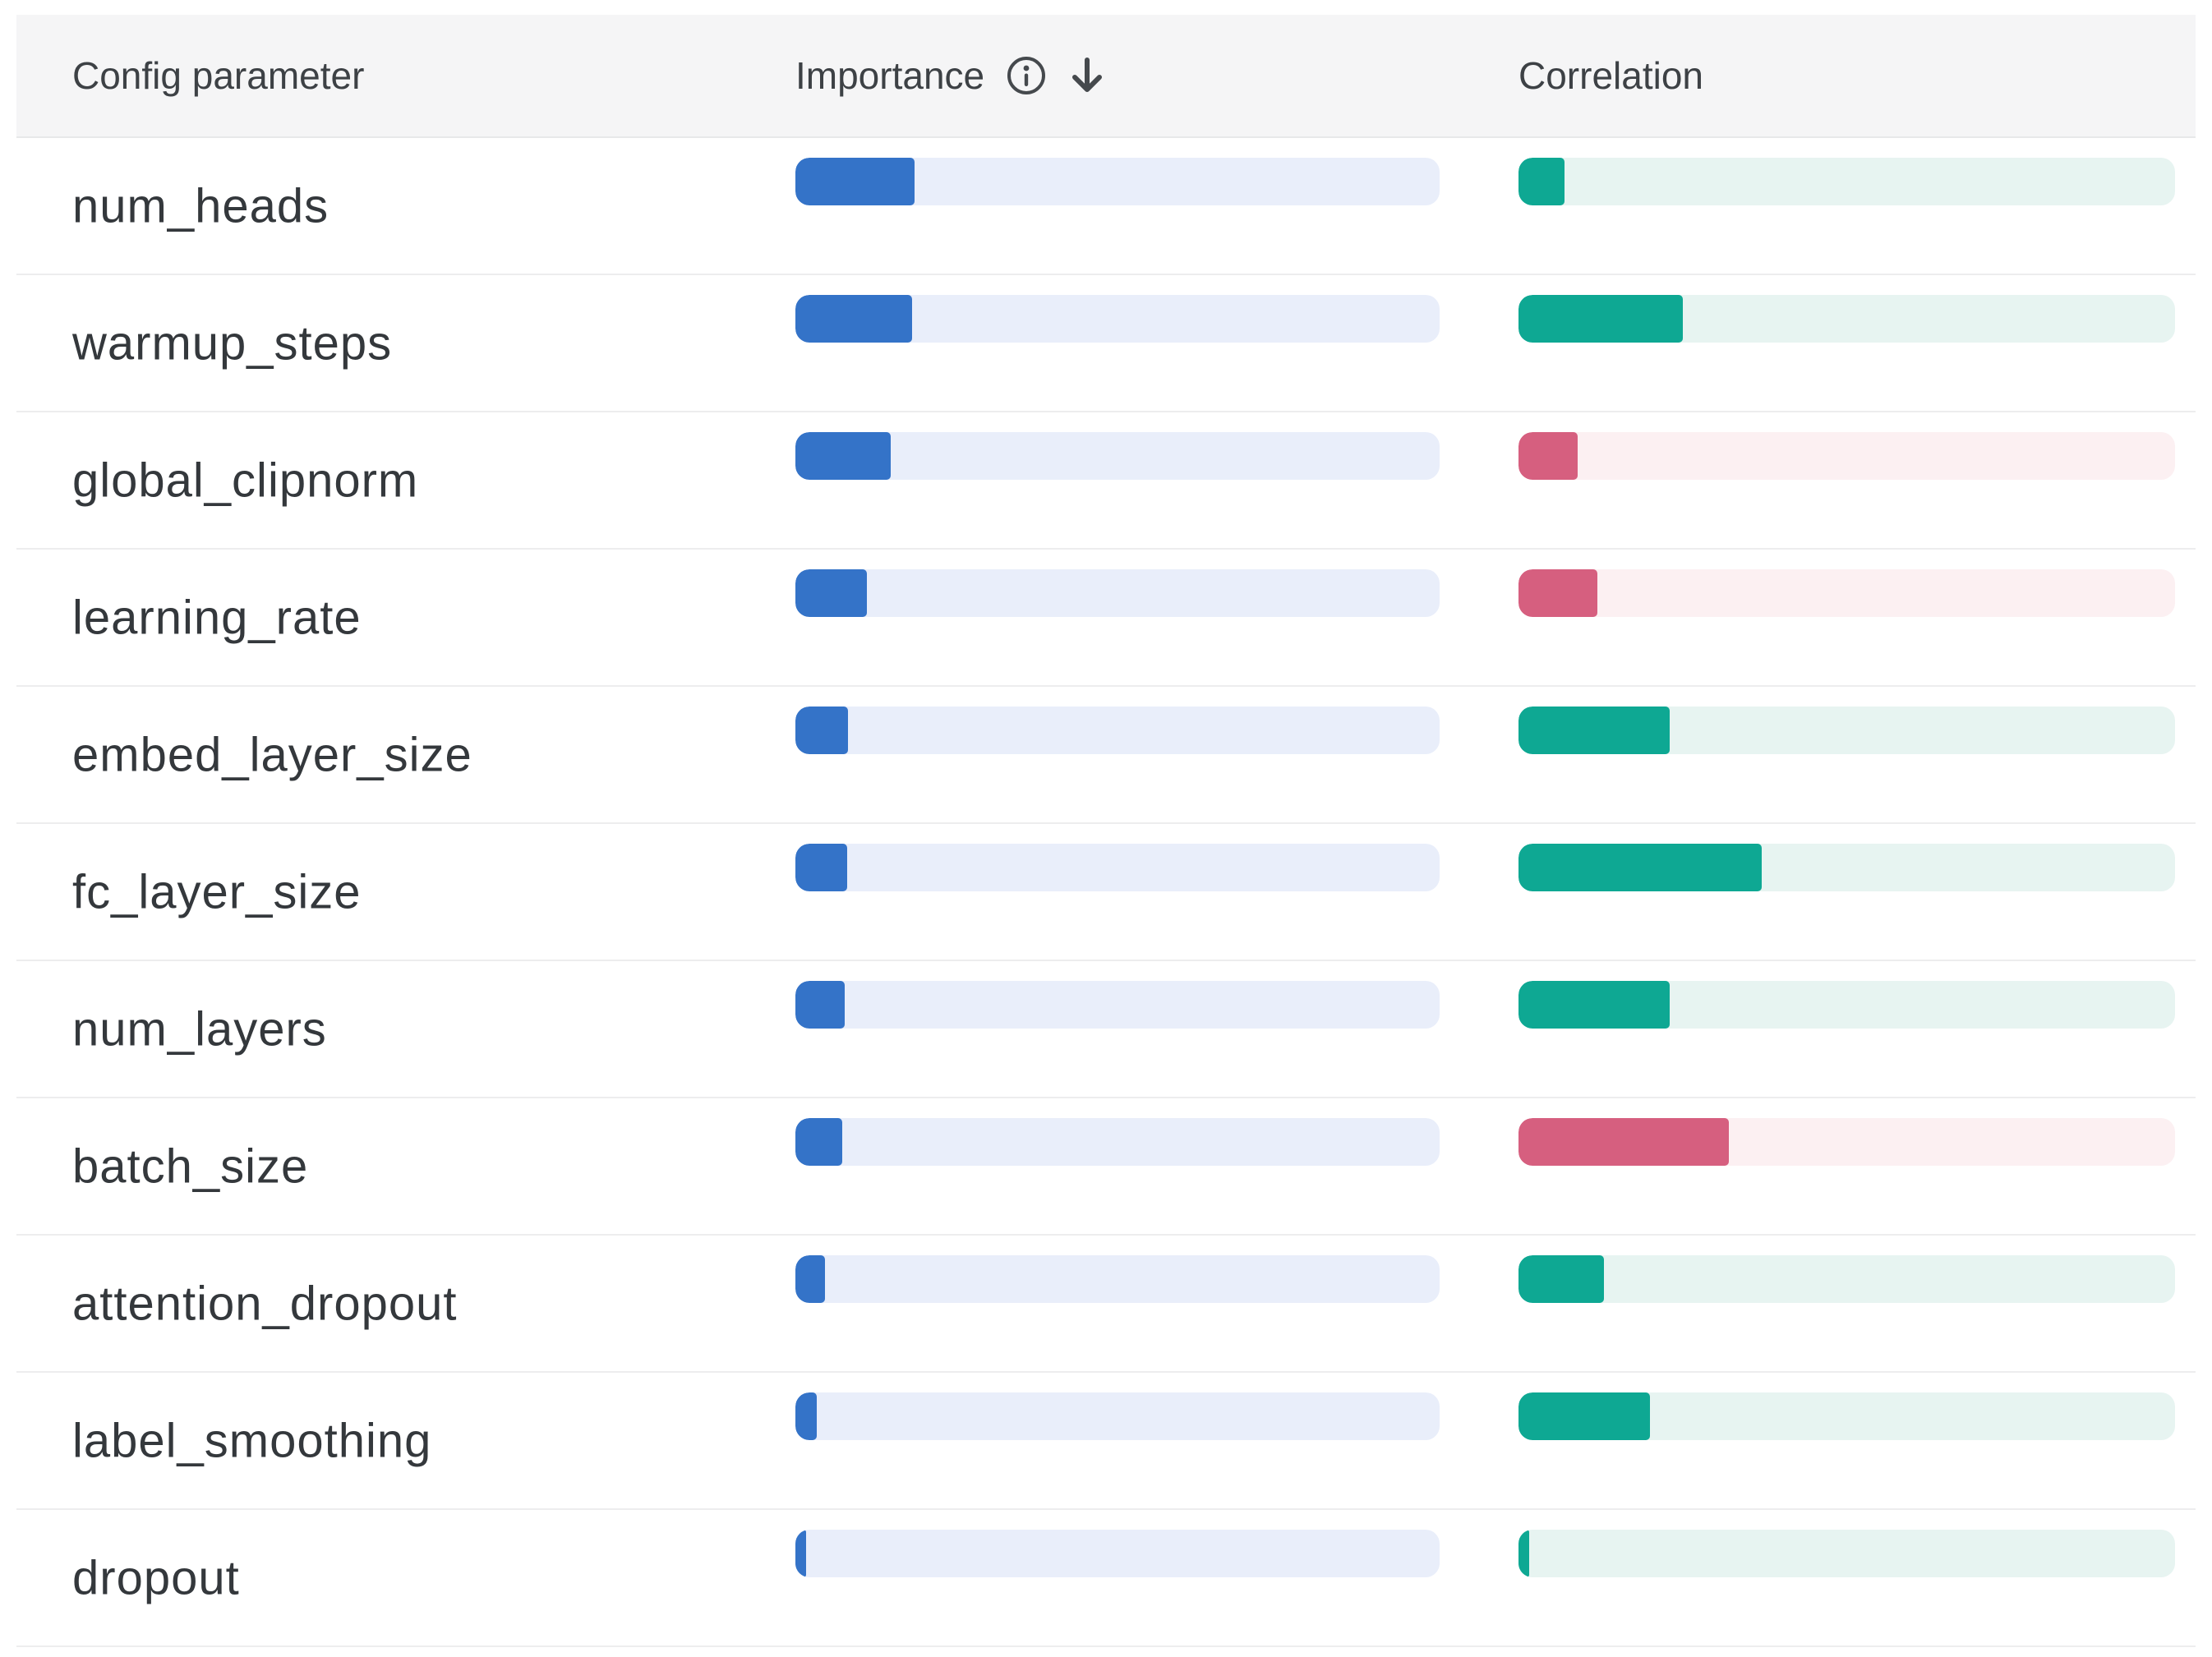 This screenshot has width=2212, height=1657. I want to click on table-row: global_clipnorm, so click(1106, 481).